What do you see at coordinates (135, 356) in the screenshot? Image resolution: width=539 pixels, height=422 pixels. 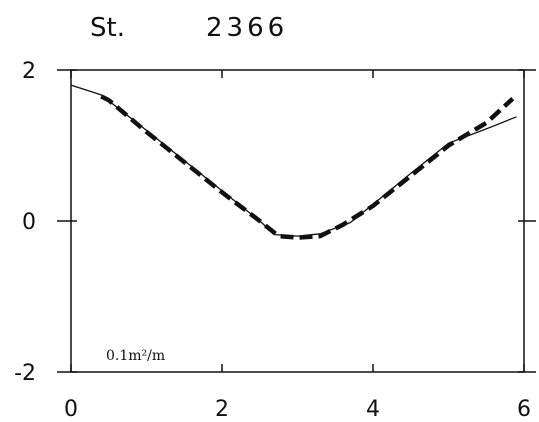 I see `unit-label: 0.1m²/m` at bounding box center [135, 356].